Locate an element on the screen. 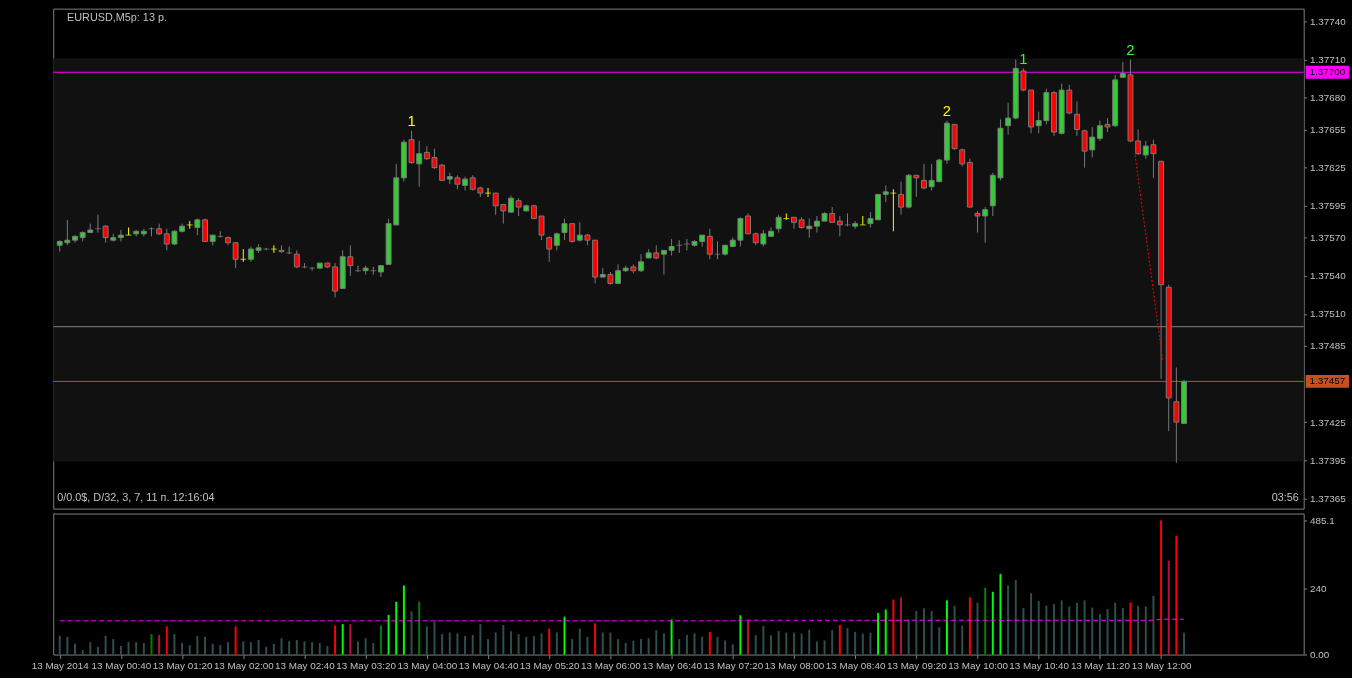 The height and width of the screenshot is (684, 1352). x-tick-label: 13 May 08:00 is located at coordinates (794, 665).